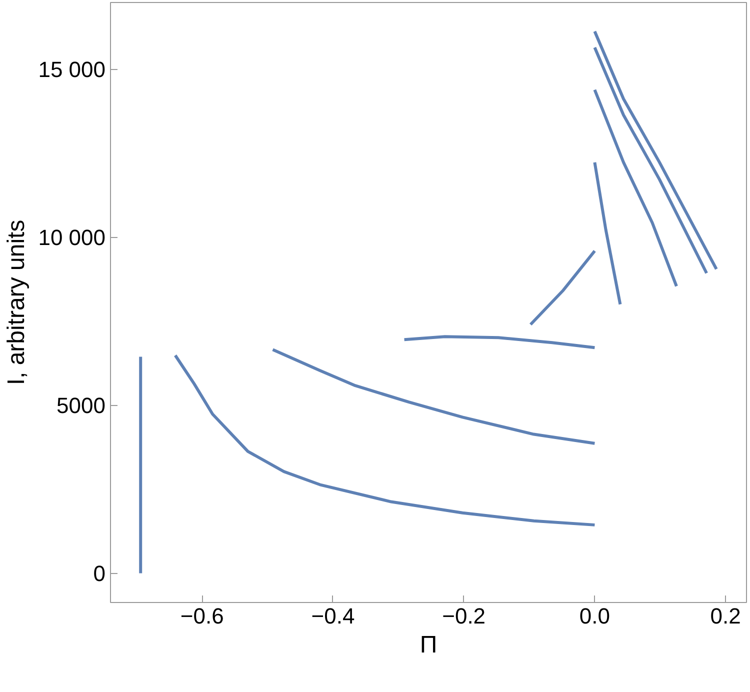 This screenshot has height=692, width=750. What do you see at coordinates (81, 405) in the screenshot?
I see `y-tick-label: 5000` at bounding box center [81, 405].